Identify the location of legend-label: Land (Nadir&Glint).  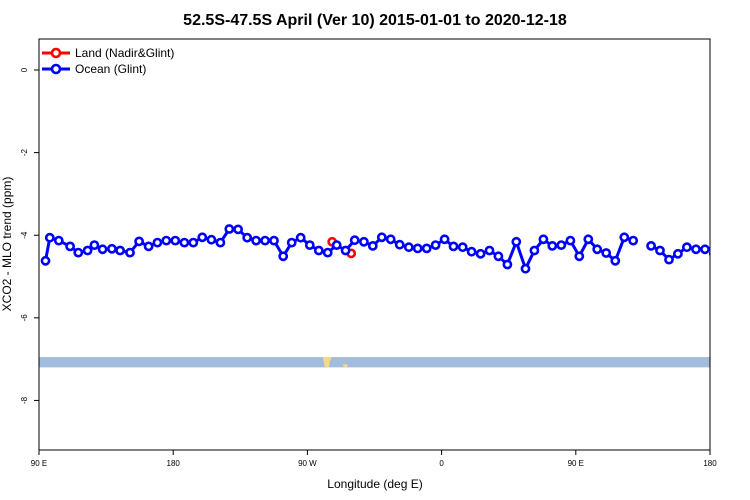
(124, 53).